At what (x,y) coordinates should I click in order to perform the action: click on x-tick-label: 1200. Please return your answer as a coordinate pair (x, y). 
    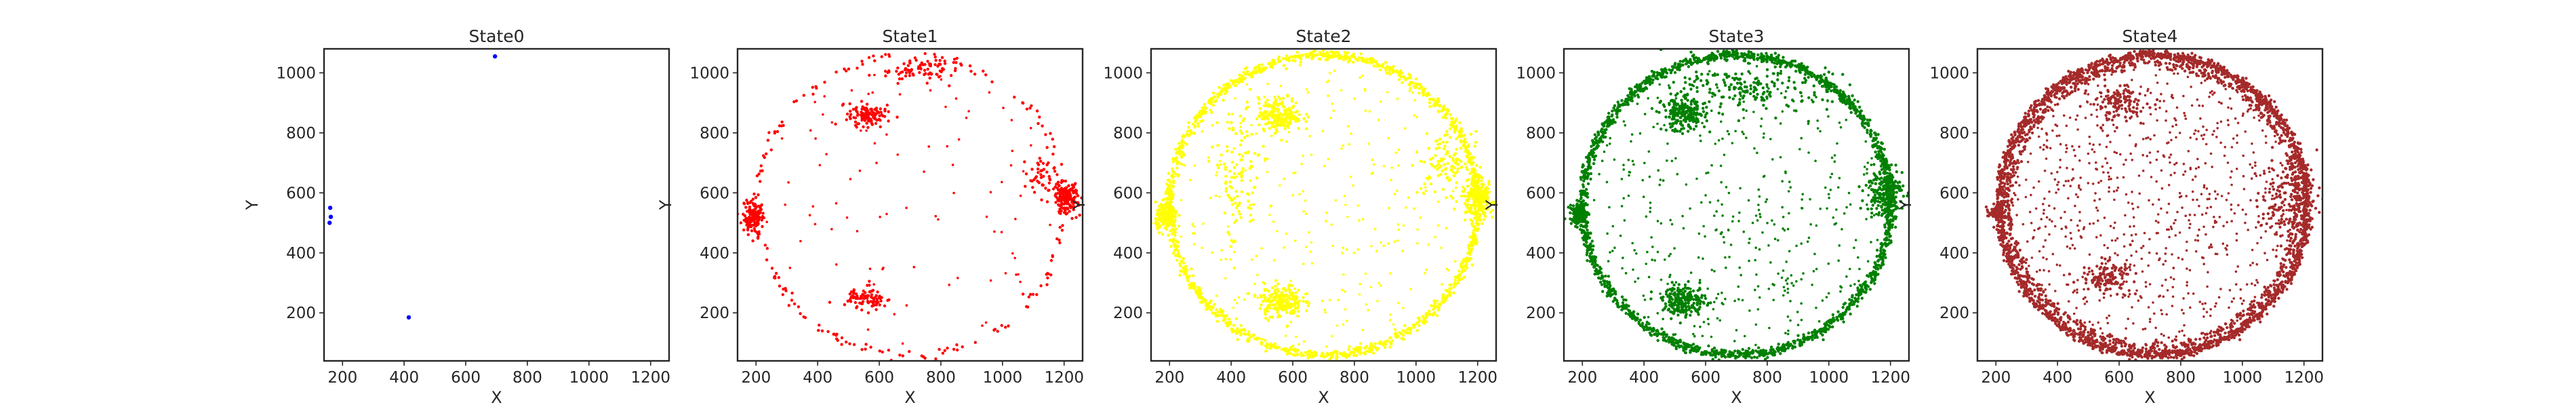
    Looking at the image, I should click on (650, 378).